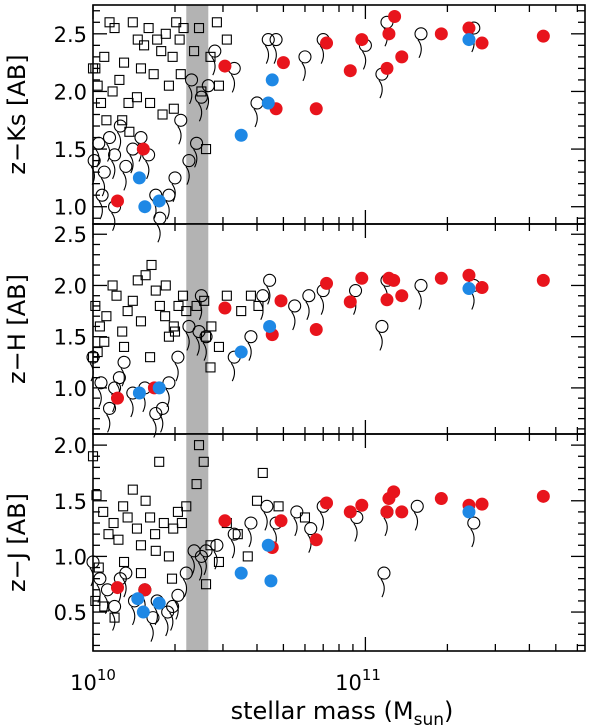  I want to click on x-axis-label-subscript: sun, so click(429, 719).